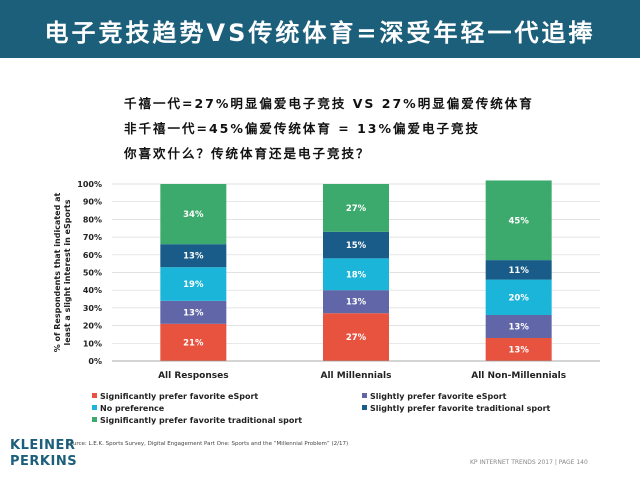 This screenshot has height=481, width=640. I want to click on subtitle-line-2: 非千禧一代=45%偏爱传统体育 = 13%偏爱电子竞技, so click(302, 128).